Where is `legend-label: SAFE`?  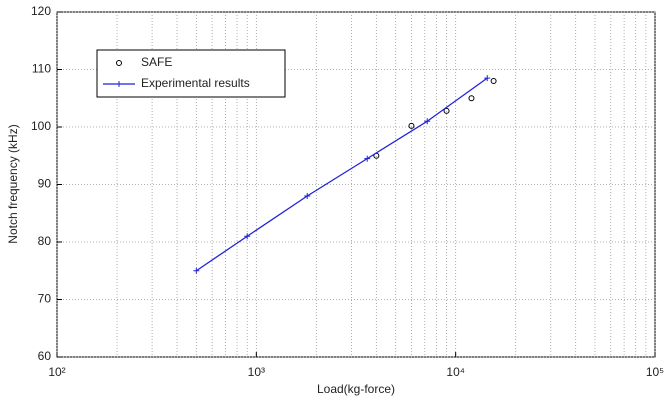
legend-label: SAFE is located at coordinates (156, 62).